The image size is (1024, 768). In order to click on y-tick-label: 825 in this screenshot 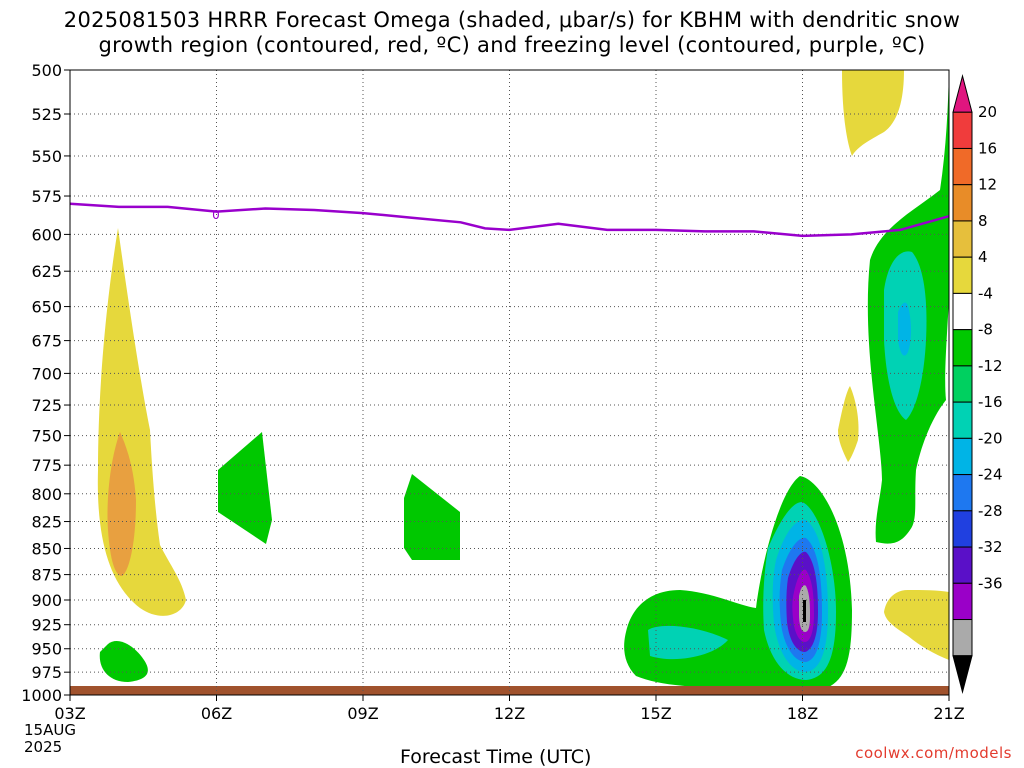, I will do `click(46, 522)`.